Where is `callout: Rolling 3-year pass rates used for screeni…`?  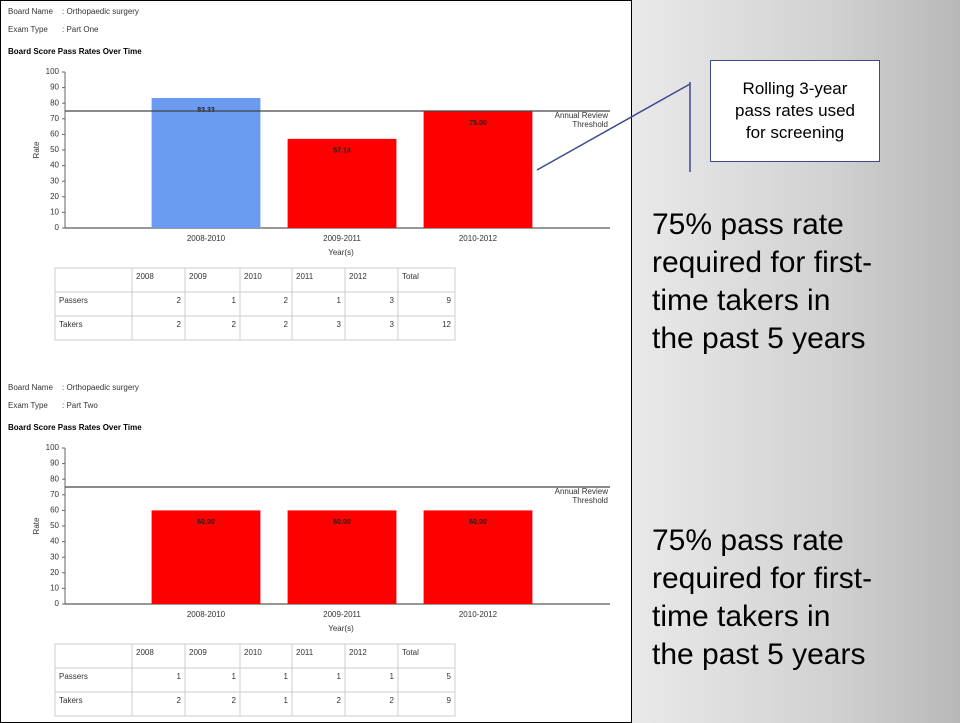
callout: Rolling 3-year pass rates used for screeni… is located at coordinates (795, 111).